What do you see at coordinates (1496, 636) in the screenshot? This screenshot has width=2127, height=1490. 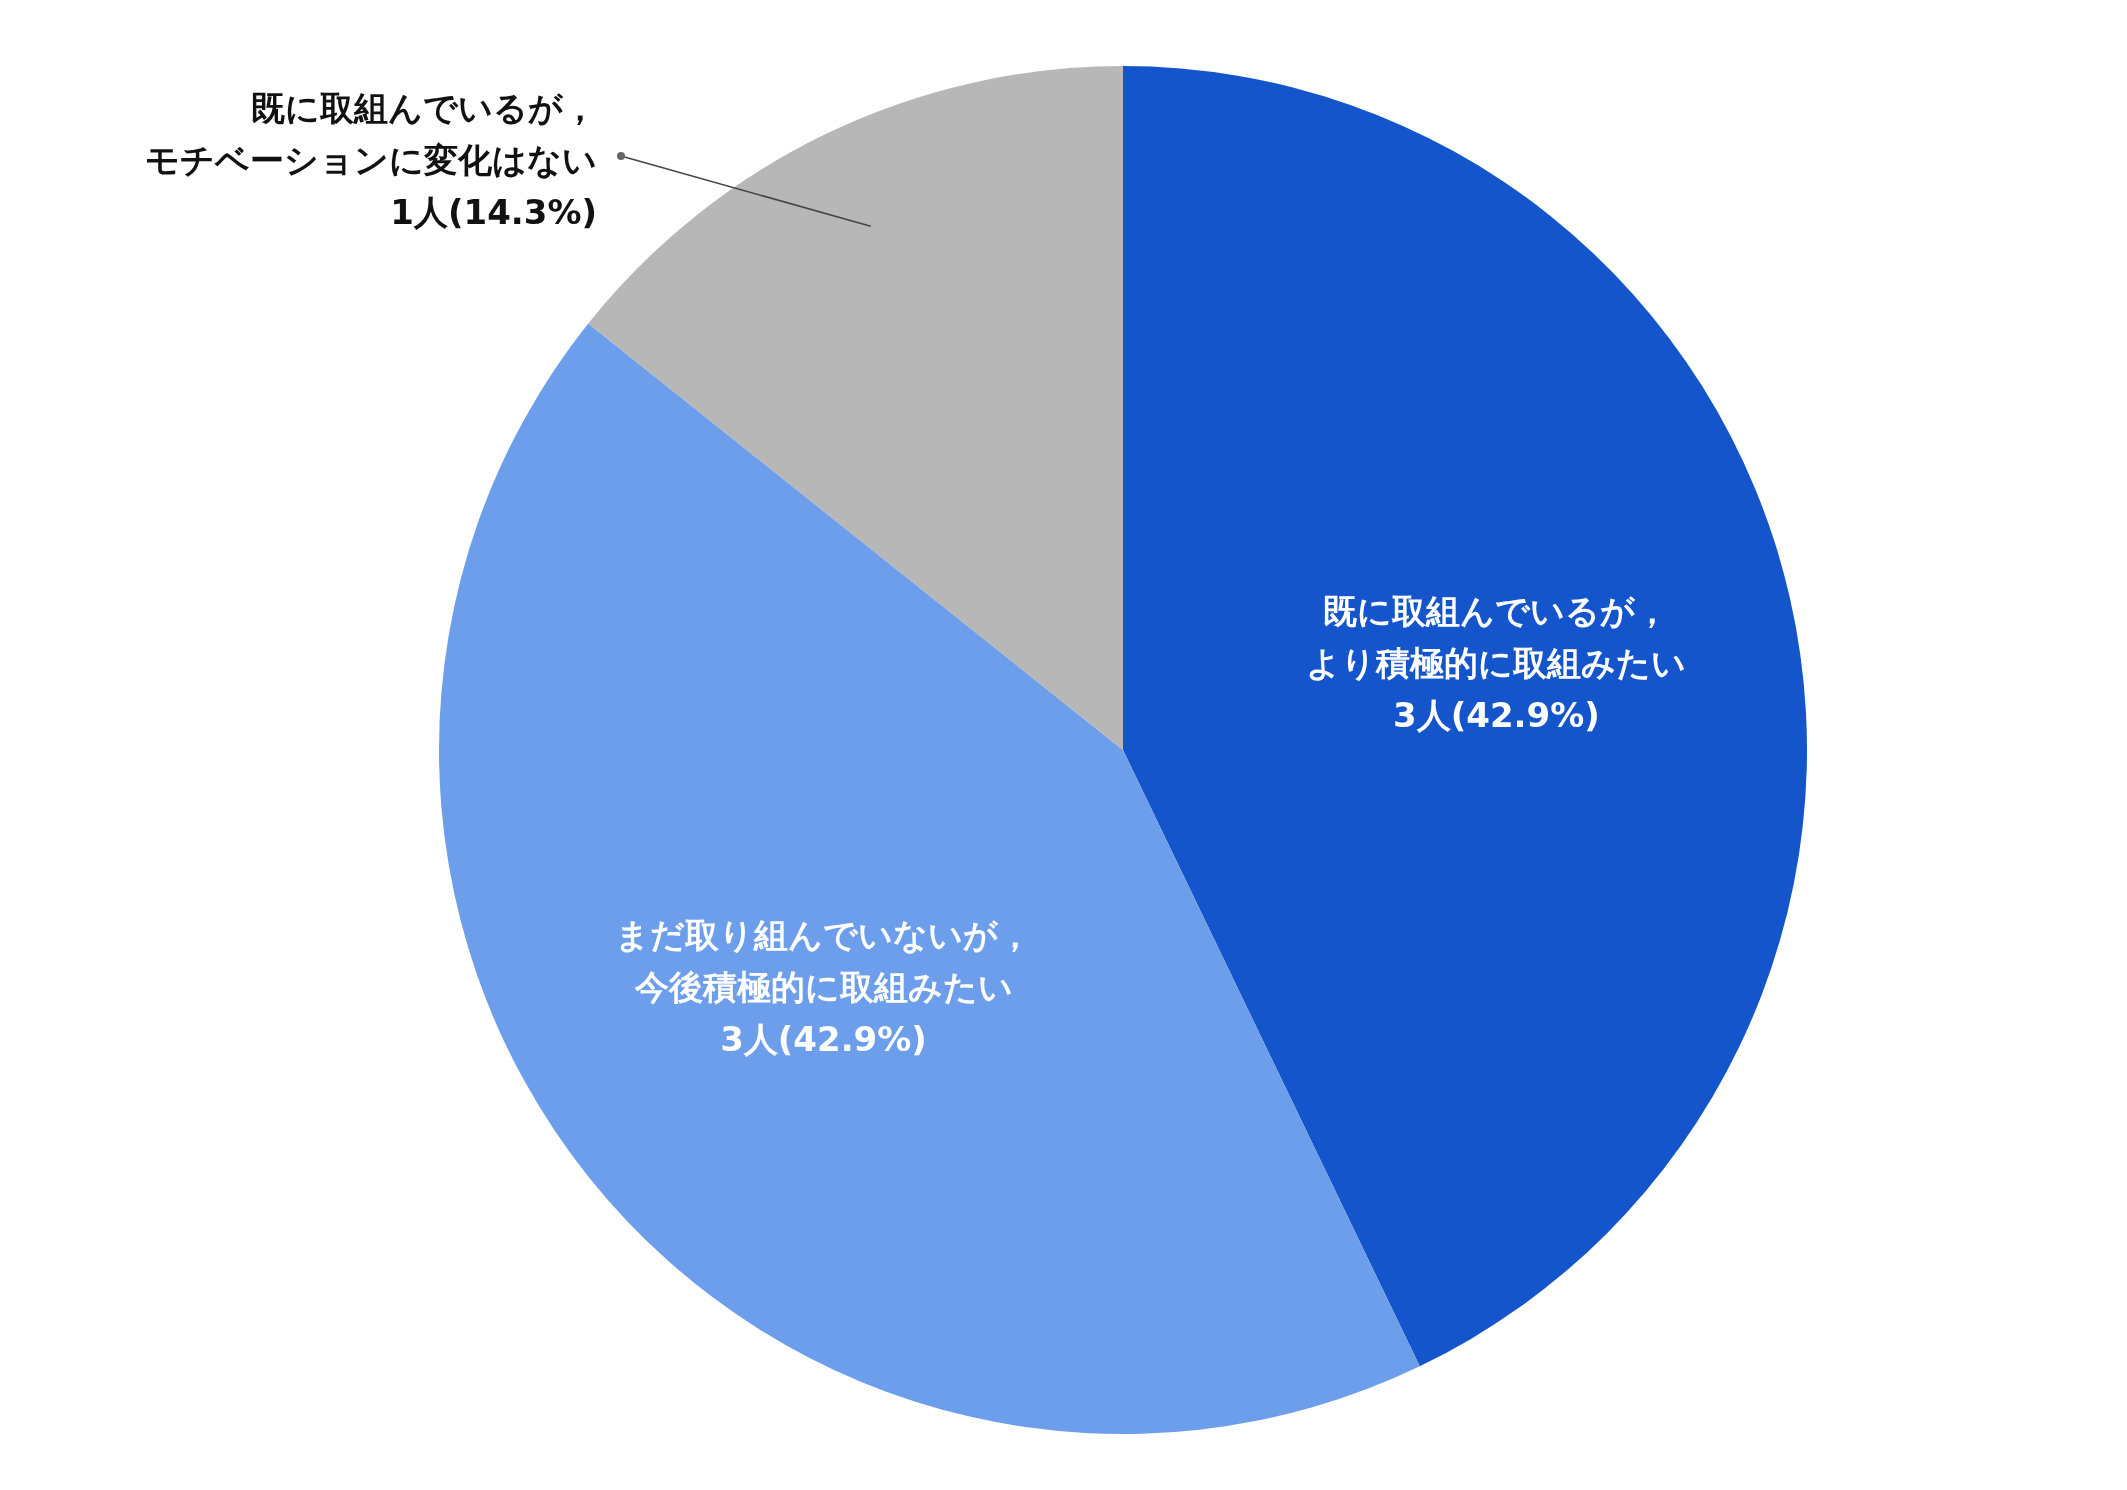 I see `slice-label: 既に取組んでいるが，より積極的に取組みたい` at bounding box center [1496, 636].